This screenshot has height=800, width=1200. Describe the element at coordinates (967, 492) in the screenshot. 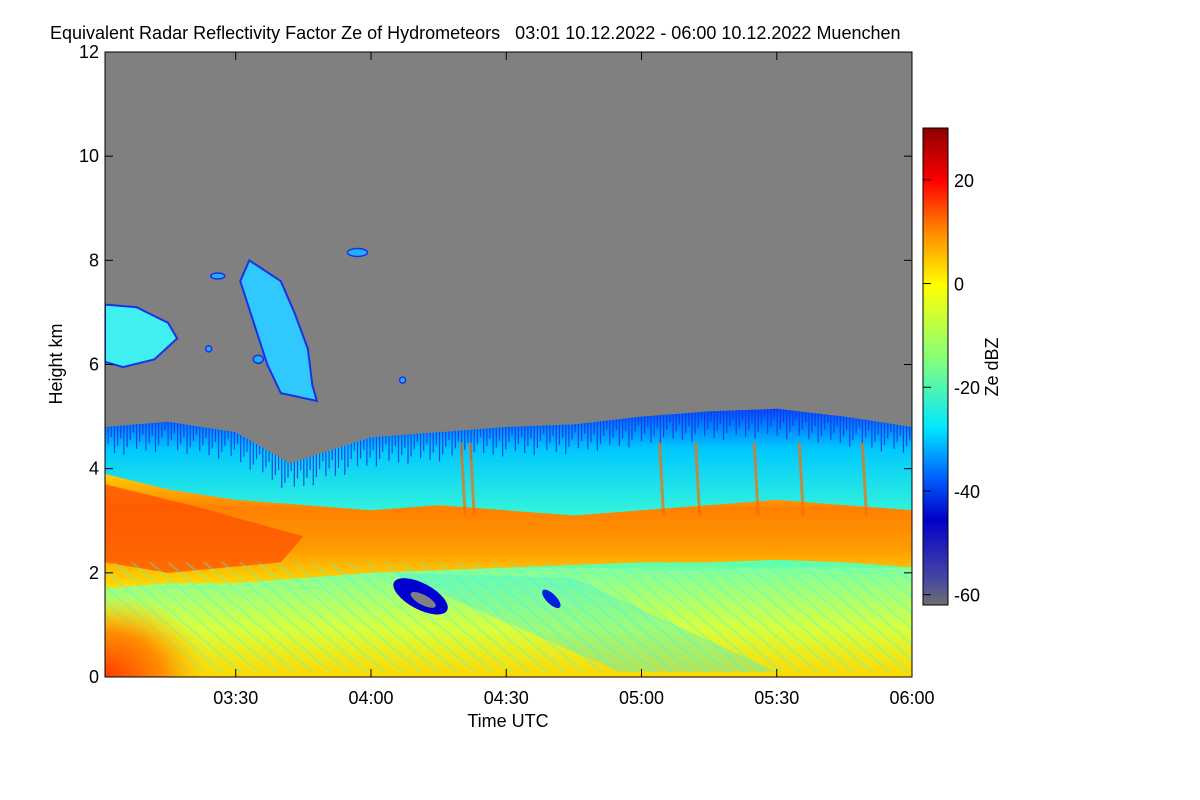

I see `colorbar-tick-label: -40` at that location.